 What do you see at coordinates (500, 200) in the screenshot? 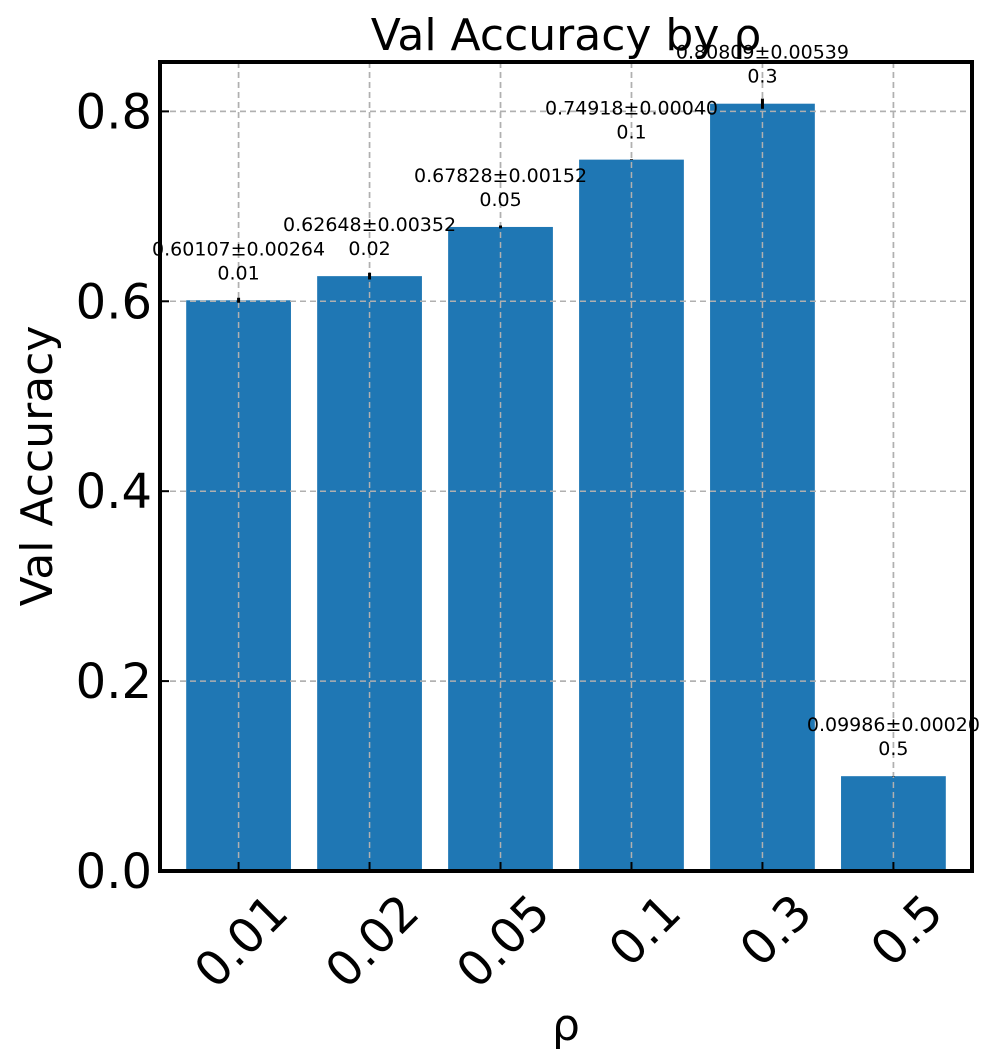
I see `bar-category-label: 0.05` at bounding box center [500, 200].